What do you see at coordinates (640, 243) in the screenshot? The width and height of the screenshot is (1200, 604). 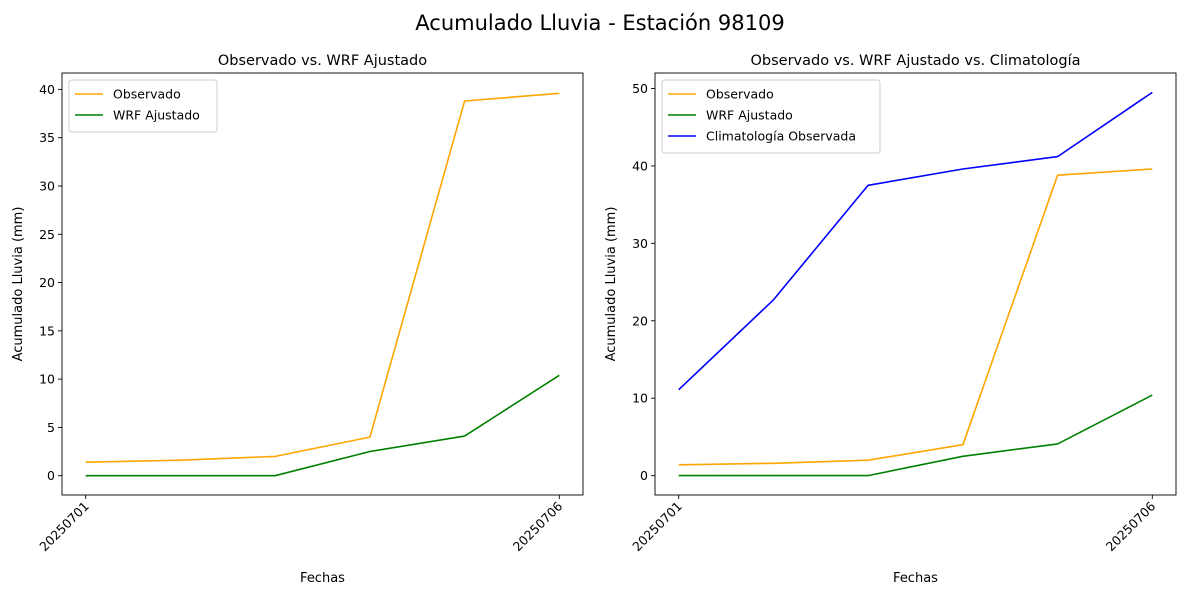 I see `chart-1-ytick-label: 30` at bounding box center [640, 243].